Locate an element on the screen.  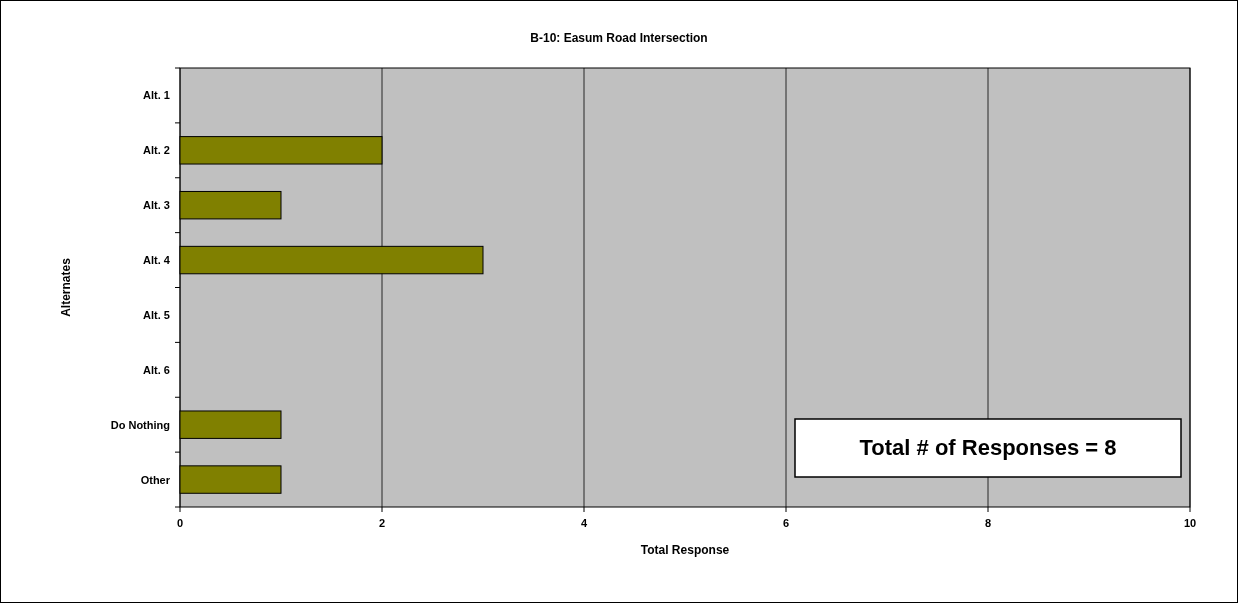
x-tick-label: 2 is located at coordinates (382, 523).